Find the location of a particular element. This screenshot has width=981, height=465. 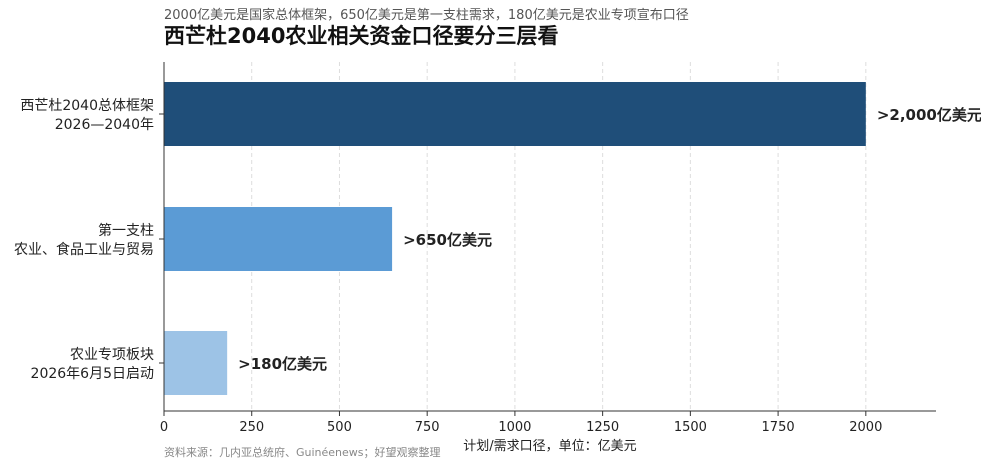

data-label: >180亿美元 is located at coordinates (282, 364).